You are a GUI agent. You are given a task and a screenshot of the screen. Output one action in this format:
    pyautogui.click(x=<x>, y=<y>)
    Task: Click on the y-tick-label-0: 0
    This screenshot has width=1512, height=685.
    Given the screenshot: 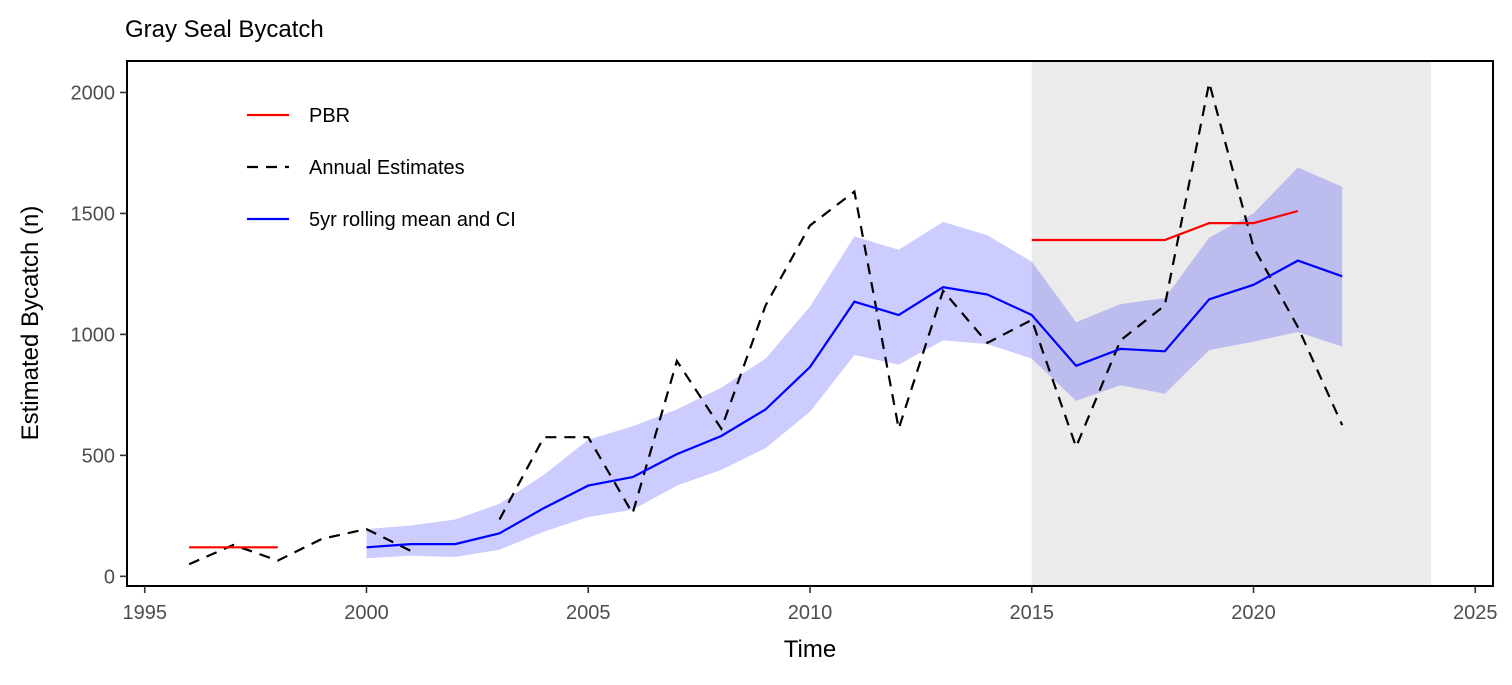 What is the action you would take?
    pyautogui.click(x=109, y=577)
    